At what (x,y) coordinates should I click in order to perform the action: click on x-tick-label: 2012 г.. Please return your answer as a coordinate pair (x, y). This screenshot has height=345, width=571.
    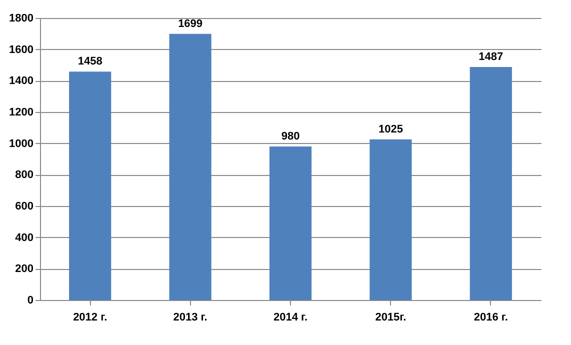
    Looking at the image, I should click on (90, 318).